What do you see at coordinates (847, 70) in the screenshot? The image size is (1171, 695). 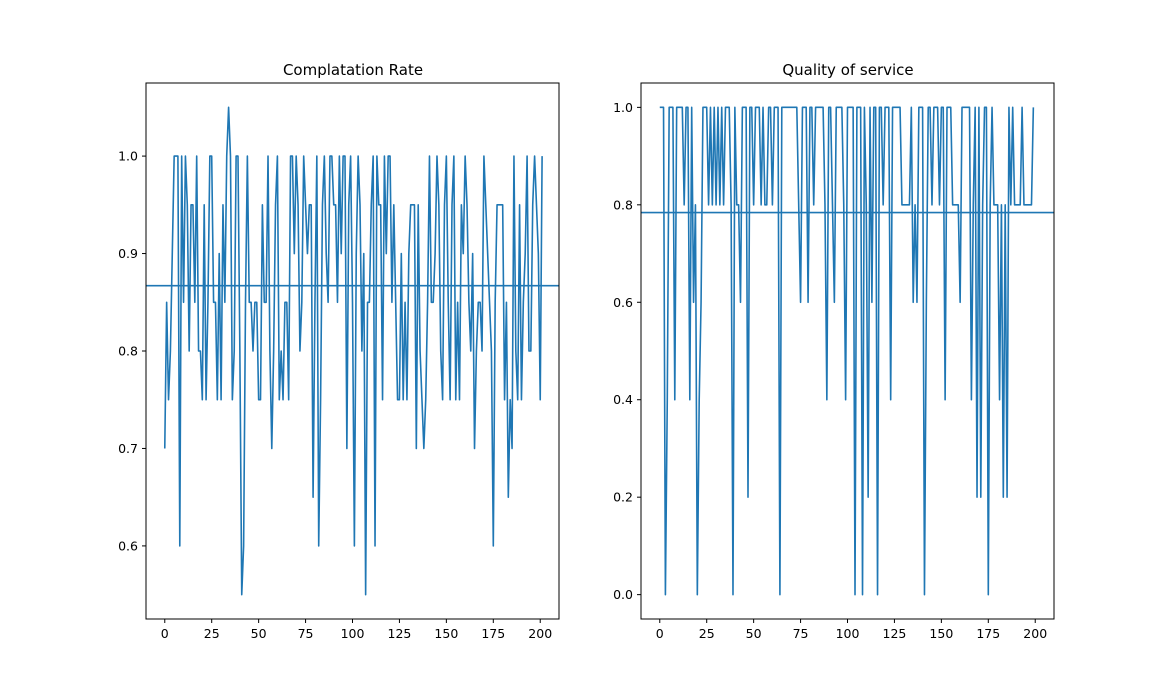 I see `chart-title: Quality of service` at bounding box center [847, 70].